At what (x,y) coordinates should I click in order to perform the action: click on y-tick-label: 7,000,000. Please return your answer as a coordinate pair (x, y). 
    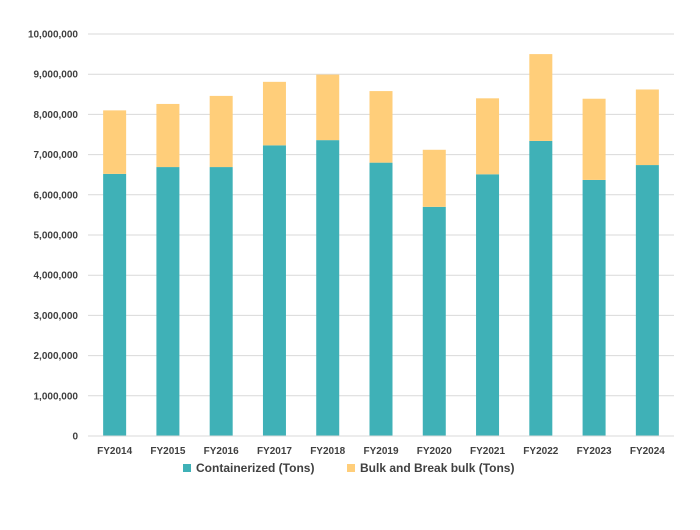
    Looking at the image, I should click on (56, 155).